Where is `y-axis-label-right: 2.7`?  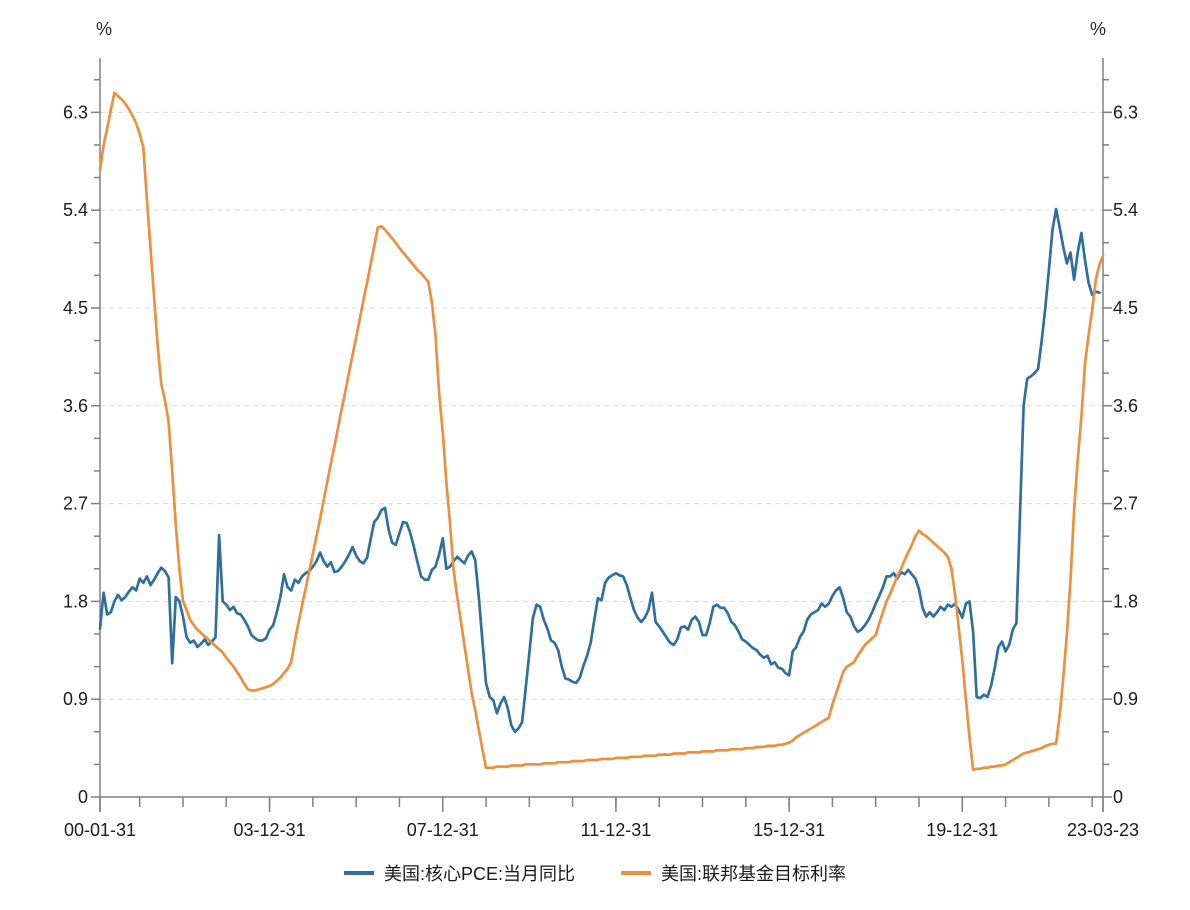
y-axis-label-right: 2.7 is located at coordinates (1125, 504).